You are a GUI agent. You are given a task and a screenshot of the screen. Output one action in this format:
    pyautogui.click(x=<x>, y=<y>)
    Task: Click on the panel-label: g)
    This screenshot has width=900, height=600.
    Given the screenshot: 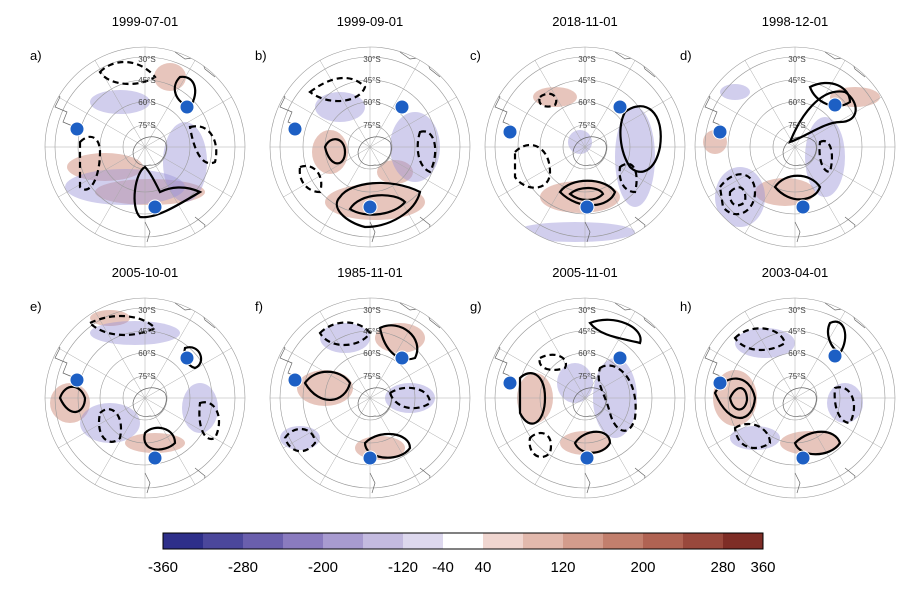 What is the action you would take?
    pyautogui.click(x=476, y=306)
    